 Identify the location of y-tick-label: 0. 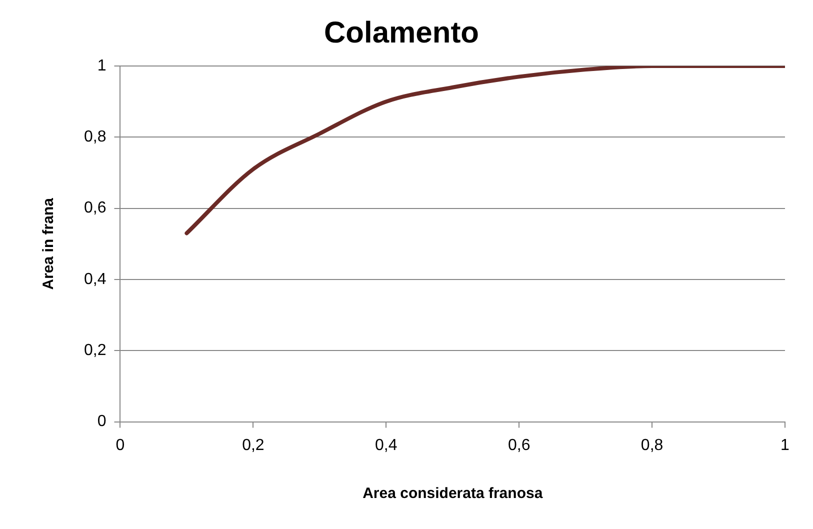
(101, 421).